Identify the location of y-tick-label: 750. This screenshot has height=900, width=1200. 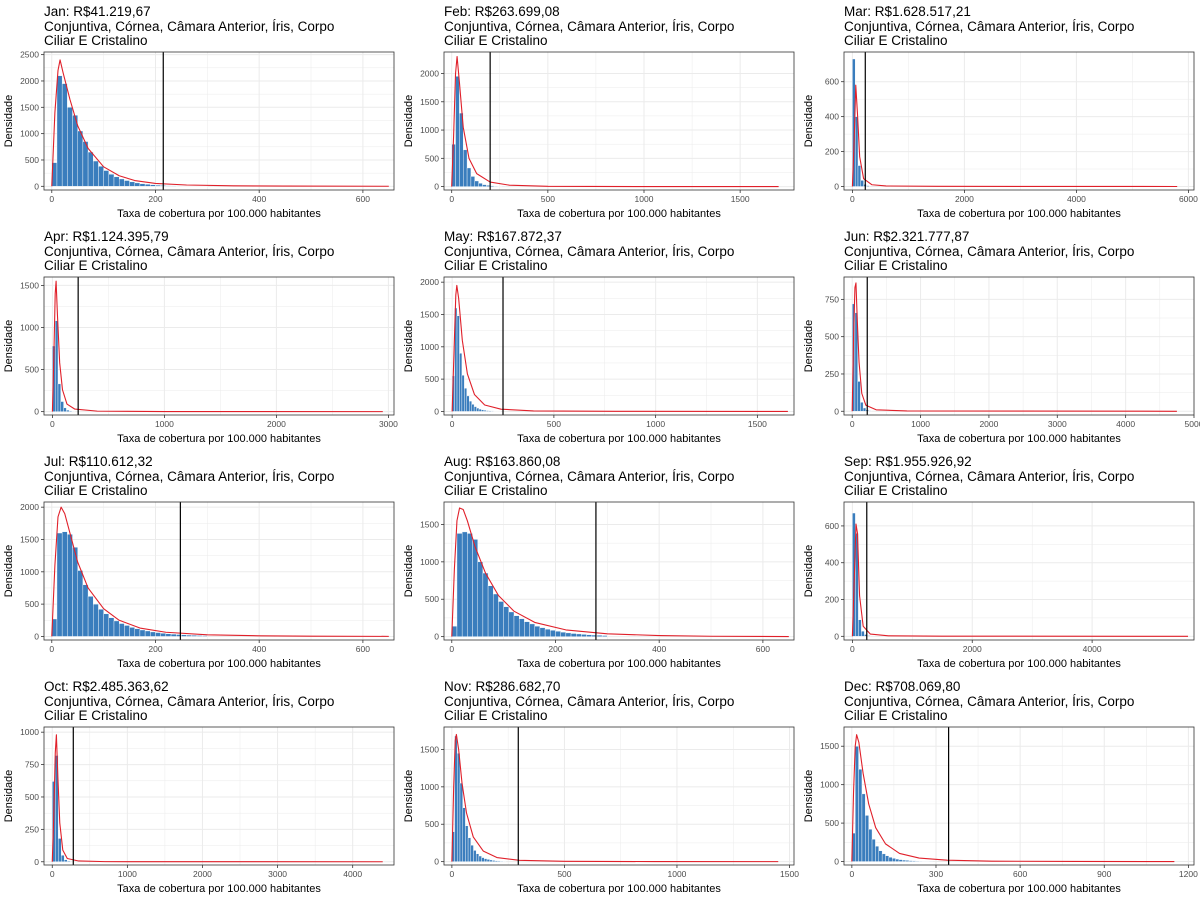
(832, 299).